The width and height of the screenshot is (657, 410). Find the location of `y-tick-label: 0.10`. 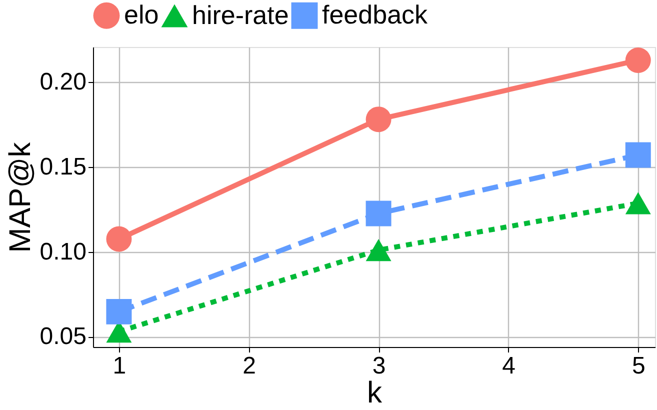

y-tick-label: 0.10 is located at coordinates (63, 252).